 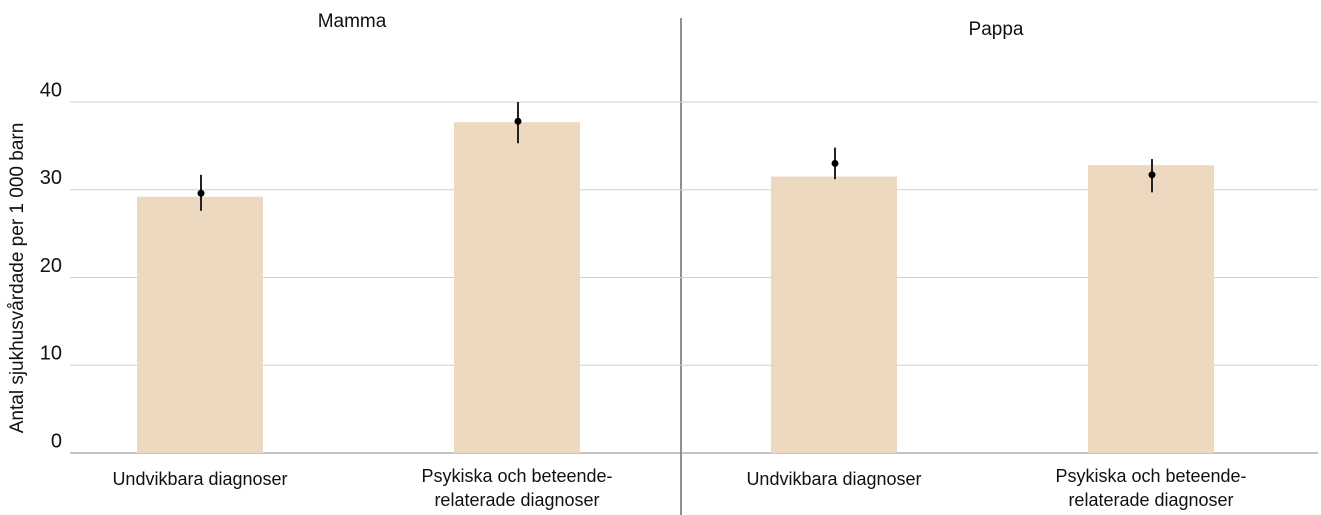 I want to click on y-tick-label: 10, so click(x=51, y=354).